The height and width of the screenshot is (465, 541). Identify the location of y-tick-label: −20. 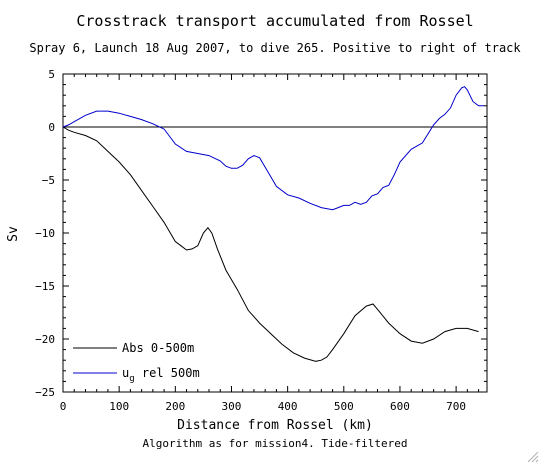
(45, 339).